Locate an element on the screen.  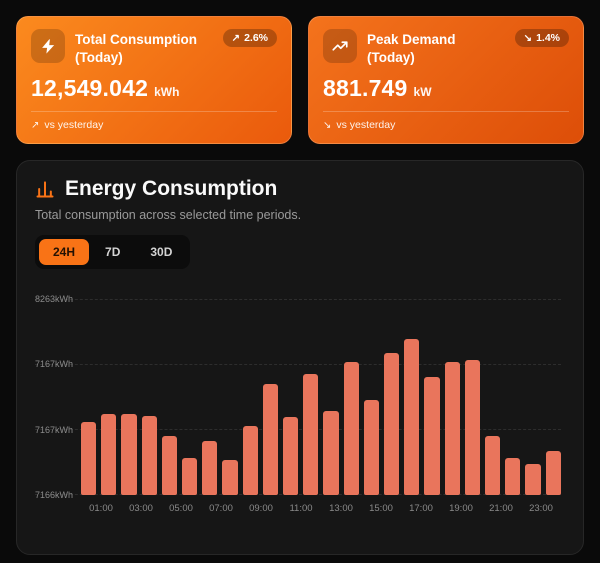
bar-04:00 is located at coordinates (169, 465).